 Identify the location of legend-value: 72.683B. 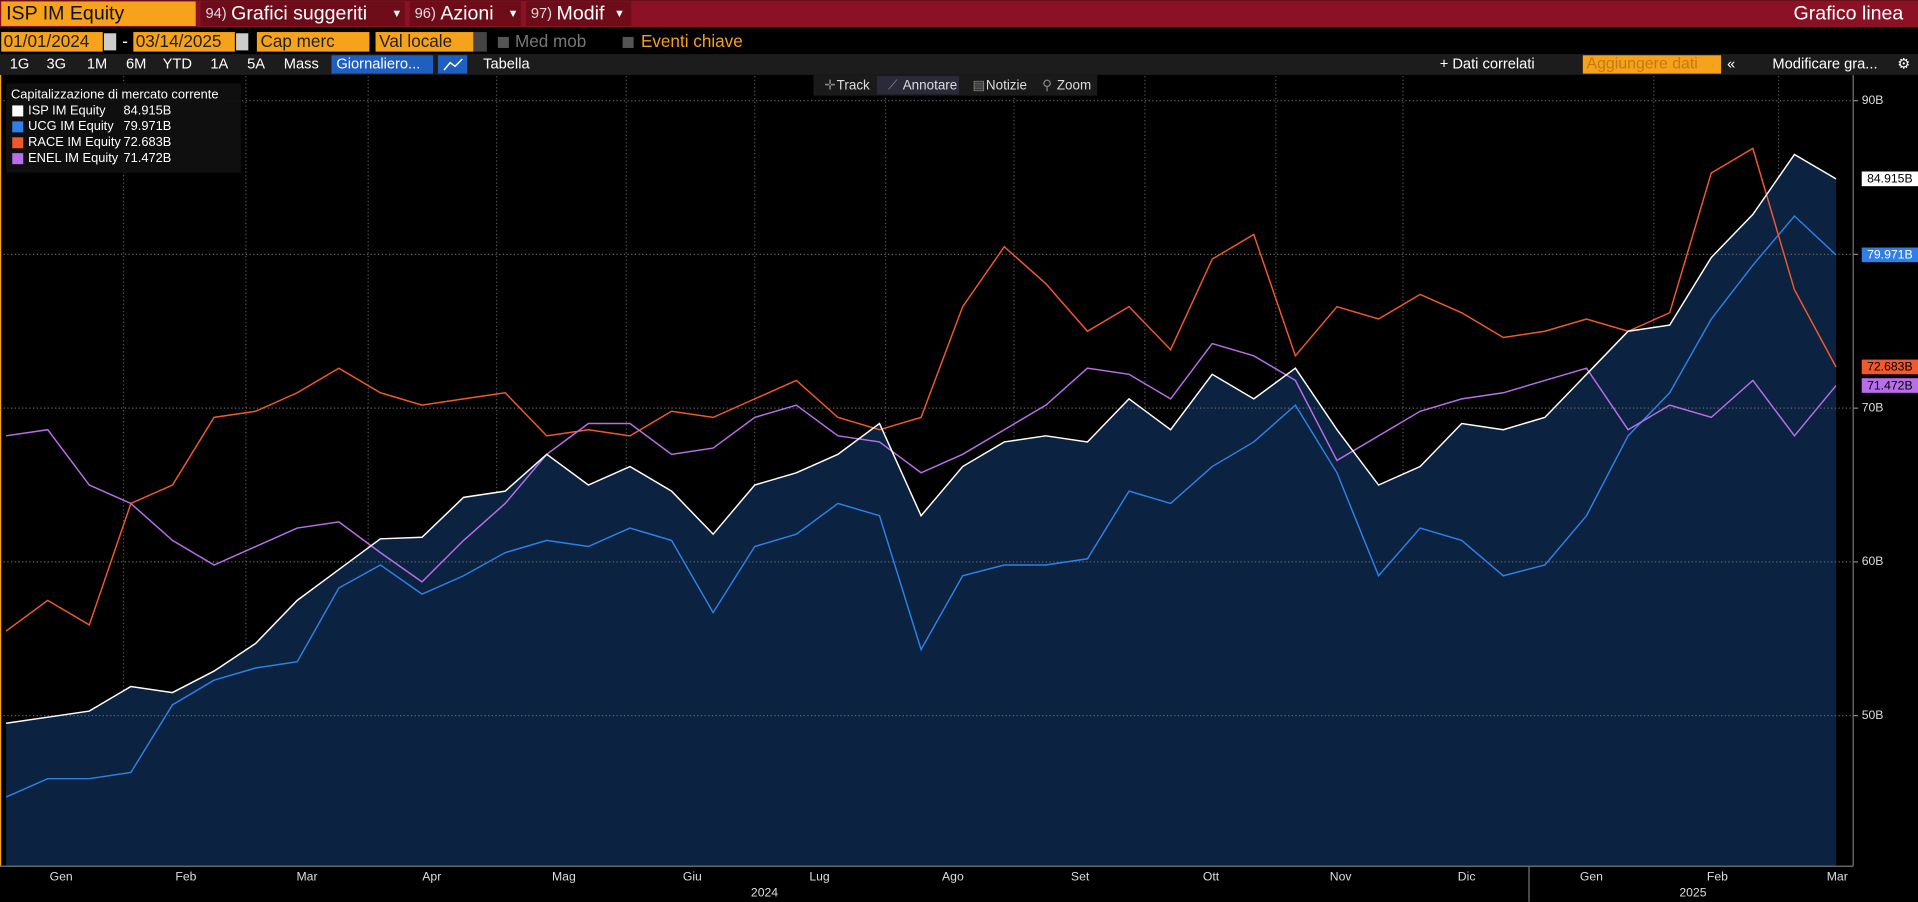
(148, 141).